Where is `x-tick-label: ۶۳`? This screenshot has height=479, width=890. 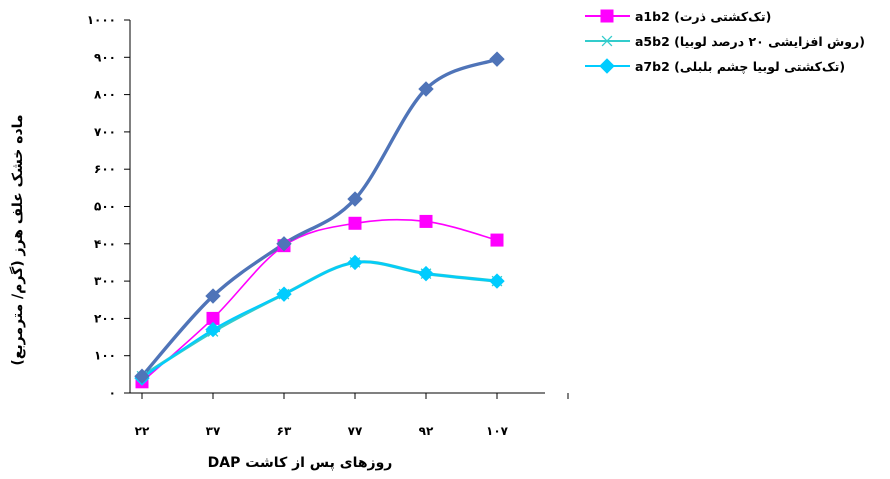
x-tick-label: ۶۳ is located at coordinates (284, 431).